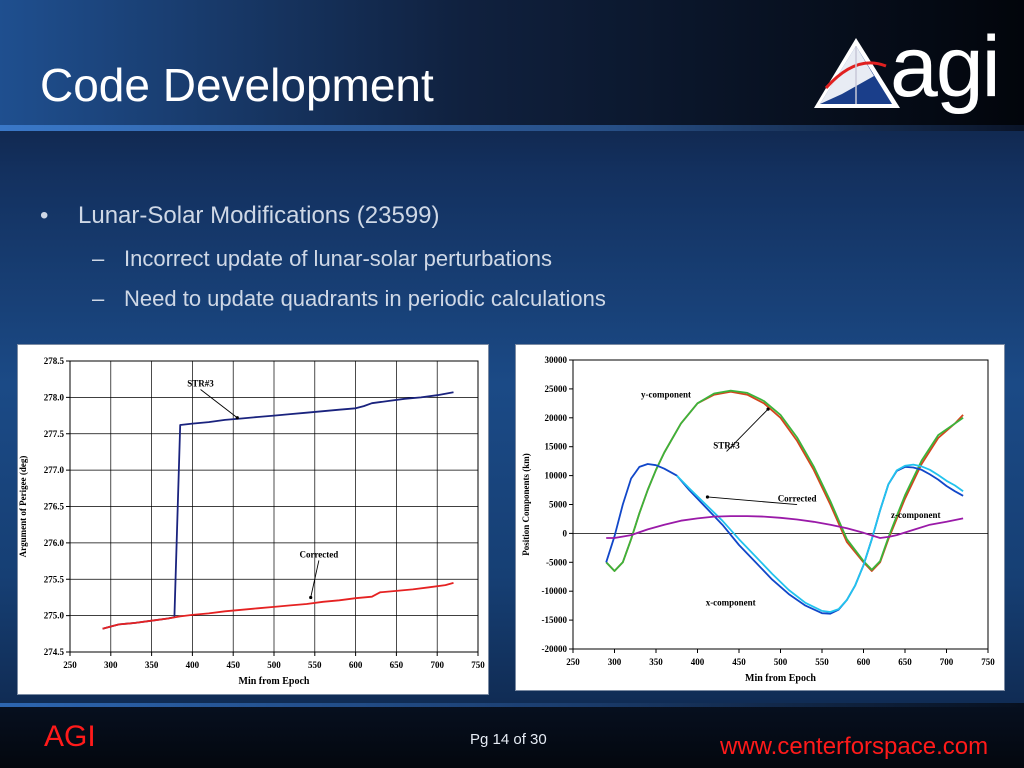  What do you see at coordinates (854, 746) in the screenshot?
I see `footer-url: www.centerforspace.com` at bounding box center [854, 746].